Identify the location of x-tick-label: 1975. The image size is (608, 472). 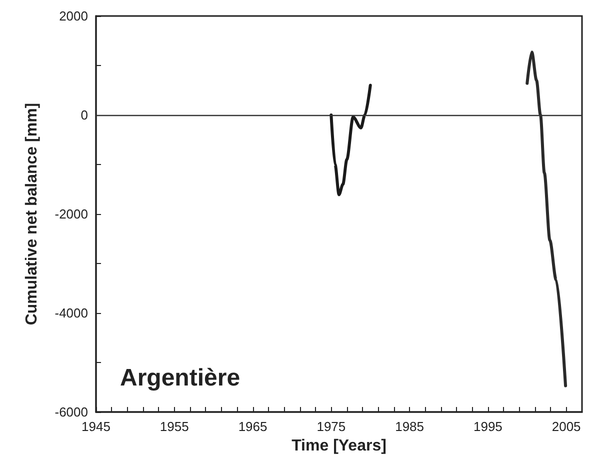
(331, 426).